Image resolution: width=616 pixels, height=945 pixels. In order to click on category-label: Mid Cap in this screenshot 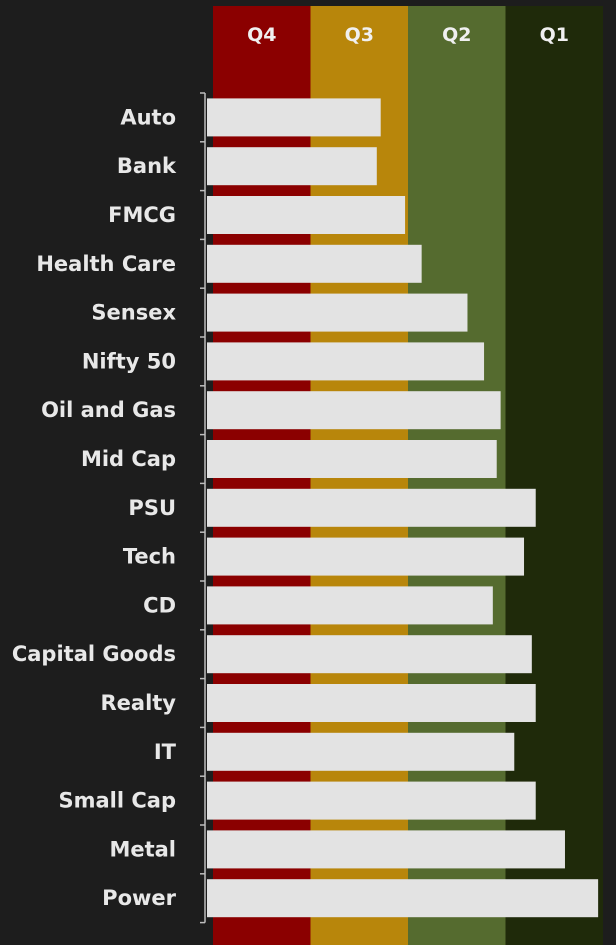, I will do `click(128, 459)`.